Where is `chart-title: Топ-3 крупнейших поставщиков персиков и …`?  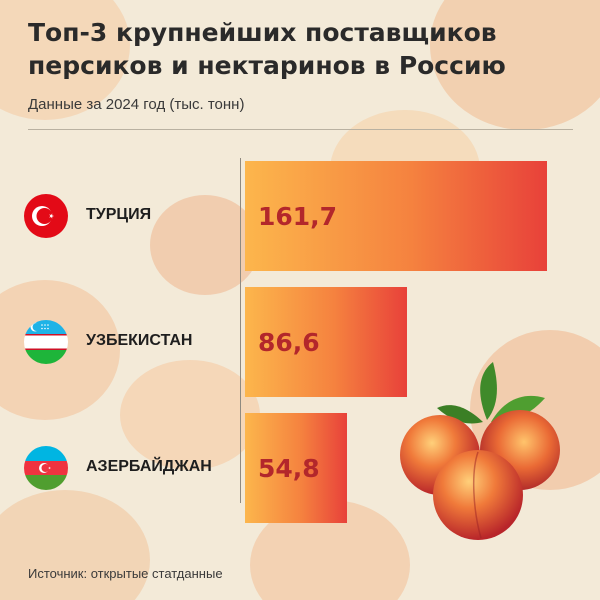 chart-title: Топ-3 крупнейших поставщиков персиков и … is located at coordinates (308, 49).